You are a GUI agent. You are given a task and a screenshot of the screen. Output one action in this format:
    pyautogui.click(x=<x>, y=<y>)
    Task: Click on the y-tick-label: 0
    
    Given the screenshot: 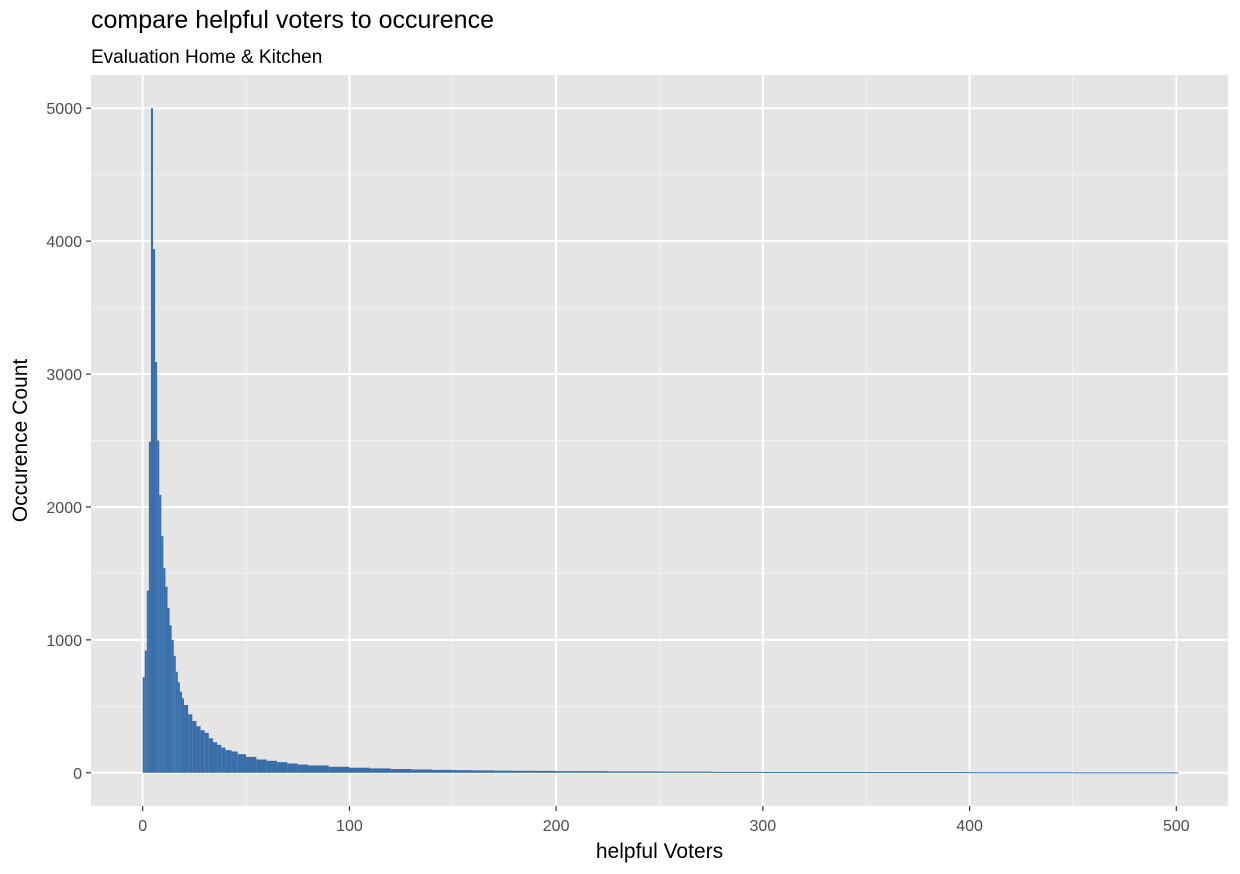 What is the action you would take?
    pyautogui.click(x=77, y=774)
    